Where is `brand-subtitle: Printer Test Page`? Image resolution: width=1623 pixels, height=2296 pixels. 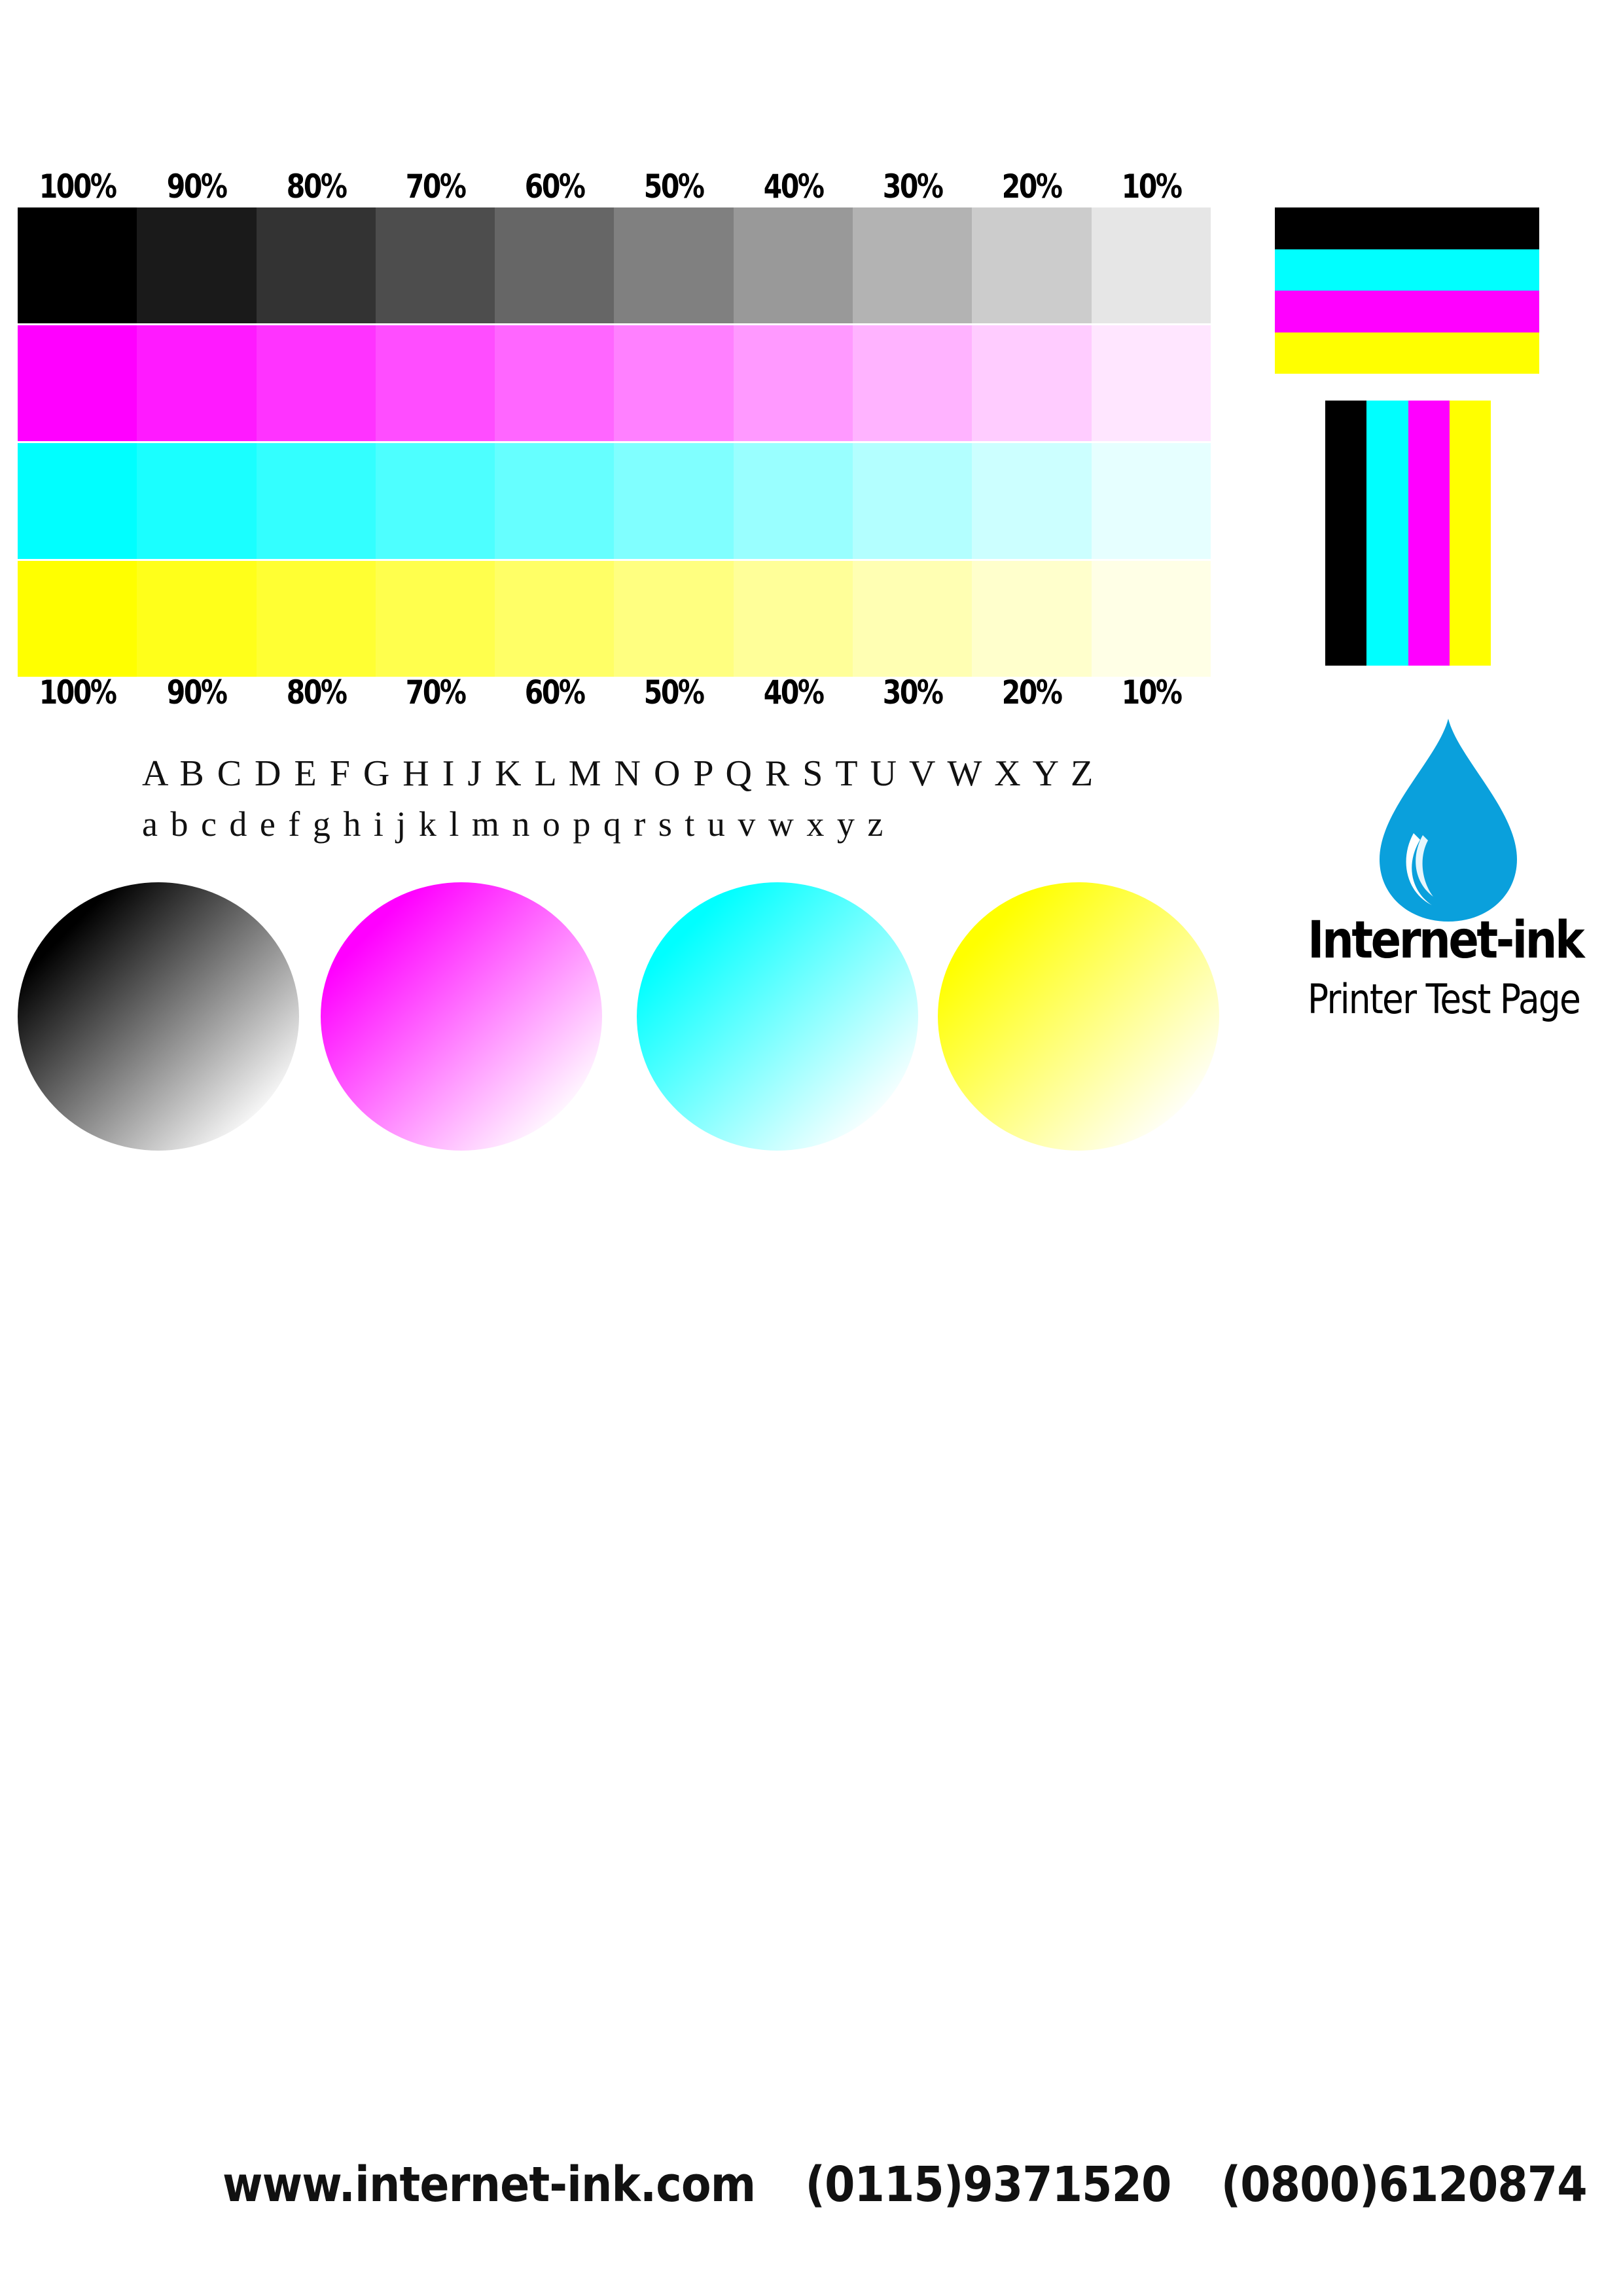
brand-subtitle: Printer Test Page is located at coordinates (1444, 999).